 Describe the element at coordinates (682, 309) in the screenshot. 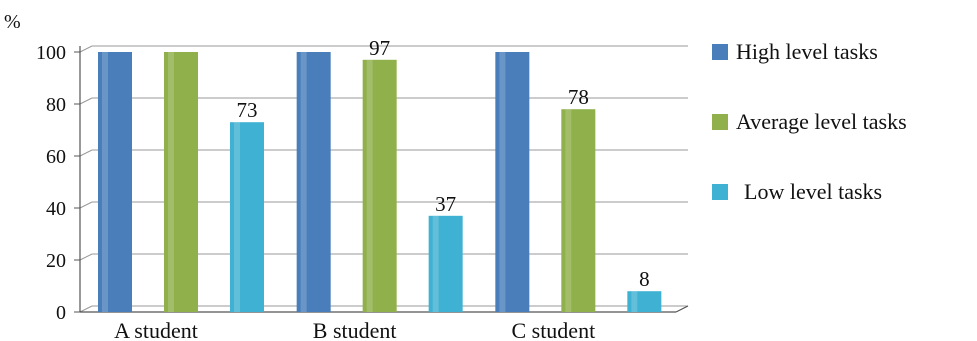

I see `x-axis-slant` at that location.